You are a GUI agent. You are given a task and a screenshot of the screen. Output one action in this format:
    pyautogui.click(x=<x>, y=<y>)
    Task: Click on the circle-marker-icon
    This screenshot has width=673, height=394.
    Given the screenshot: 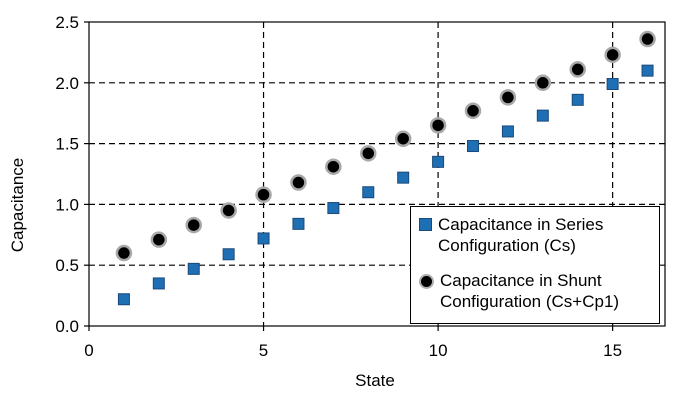 What is the action you would take?
    pyautogui.click(x=426, y=281)
    